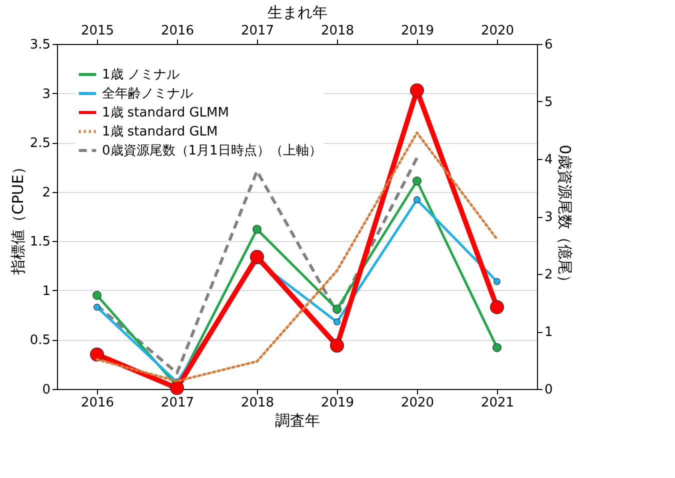 The image size is (675, 478). What do you see at coordinates (337, 403) in the screenshot?
I see `x-tick-label: 2019` at bounding box center [337, 403].